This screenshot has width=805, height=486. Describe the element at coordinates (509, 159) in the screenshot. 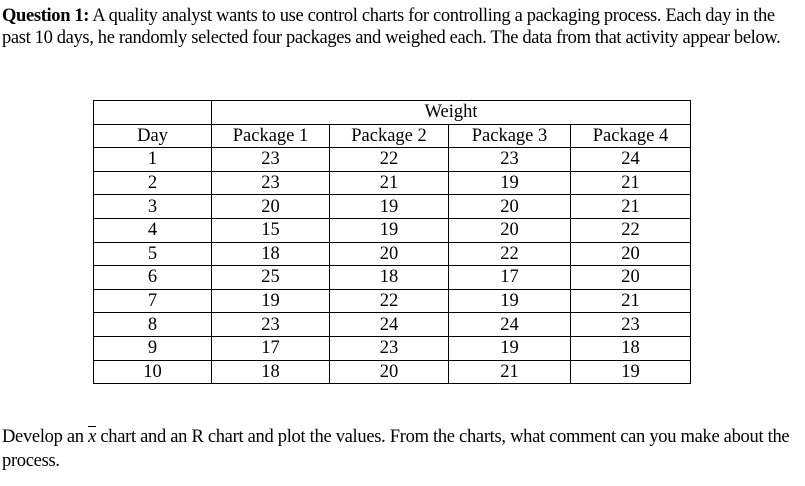

I see `cell-package-3: 23` at that location.